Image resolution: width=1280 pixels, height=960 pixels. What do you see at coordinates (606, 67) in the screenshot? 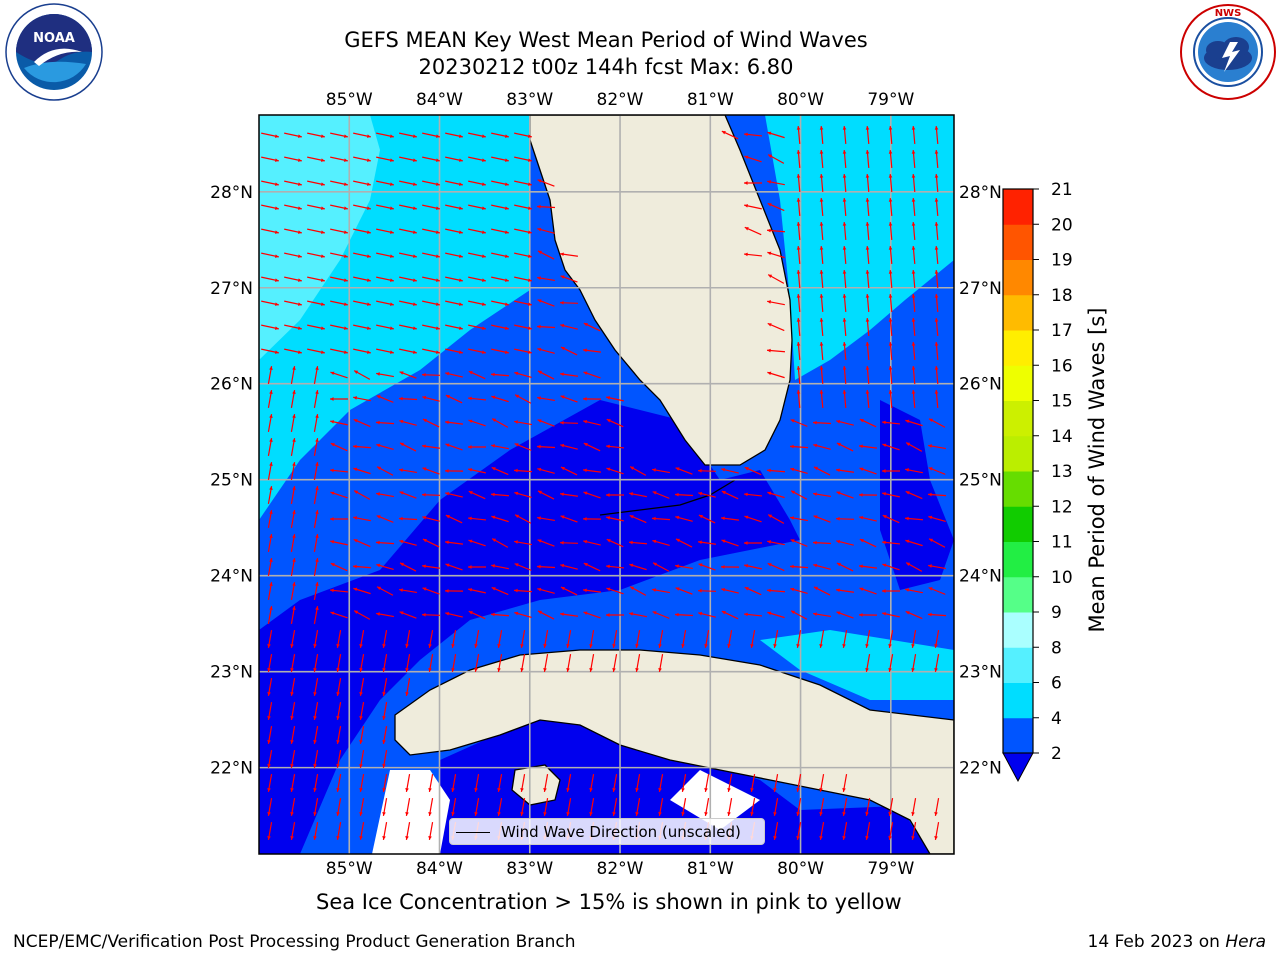
I see `chart-subtitle: 20230212 t00z 144h fcst Max: 6.80` at bounding box center [606, 67].